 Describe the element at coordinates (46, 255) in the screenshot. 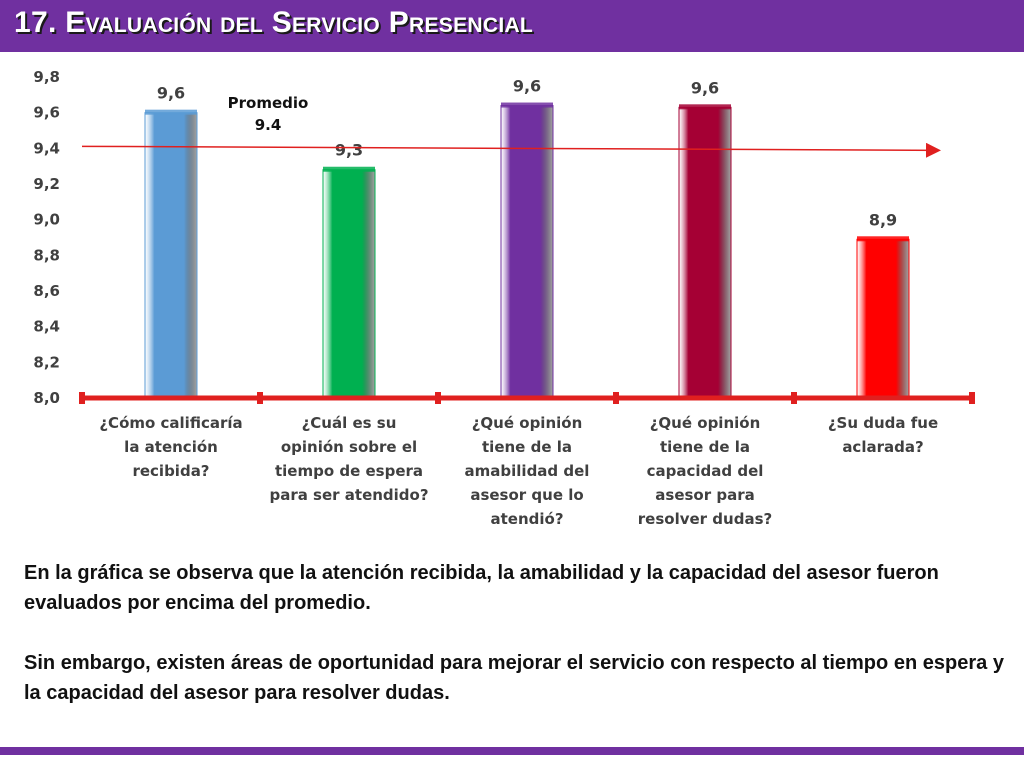

I see `y-tick-label: 8,8` at that location.